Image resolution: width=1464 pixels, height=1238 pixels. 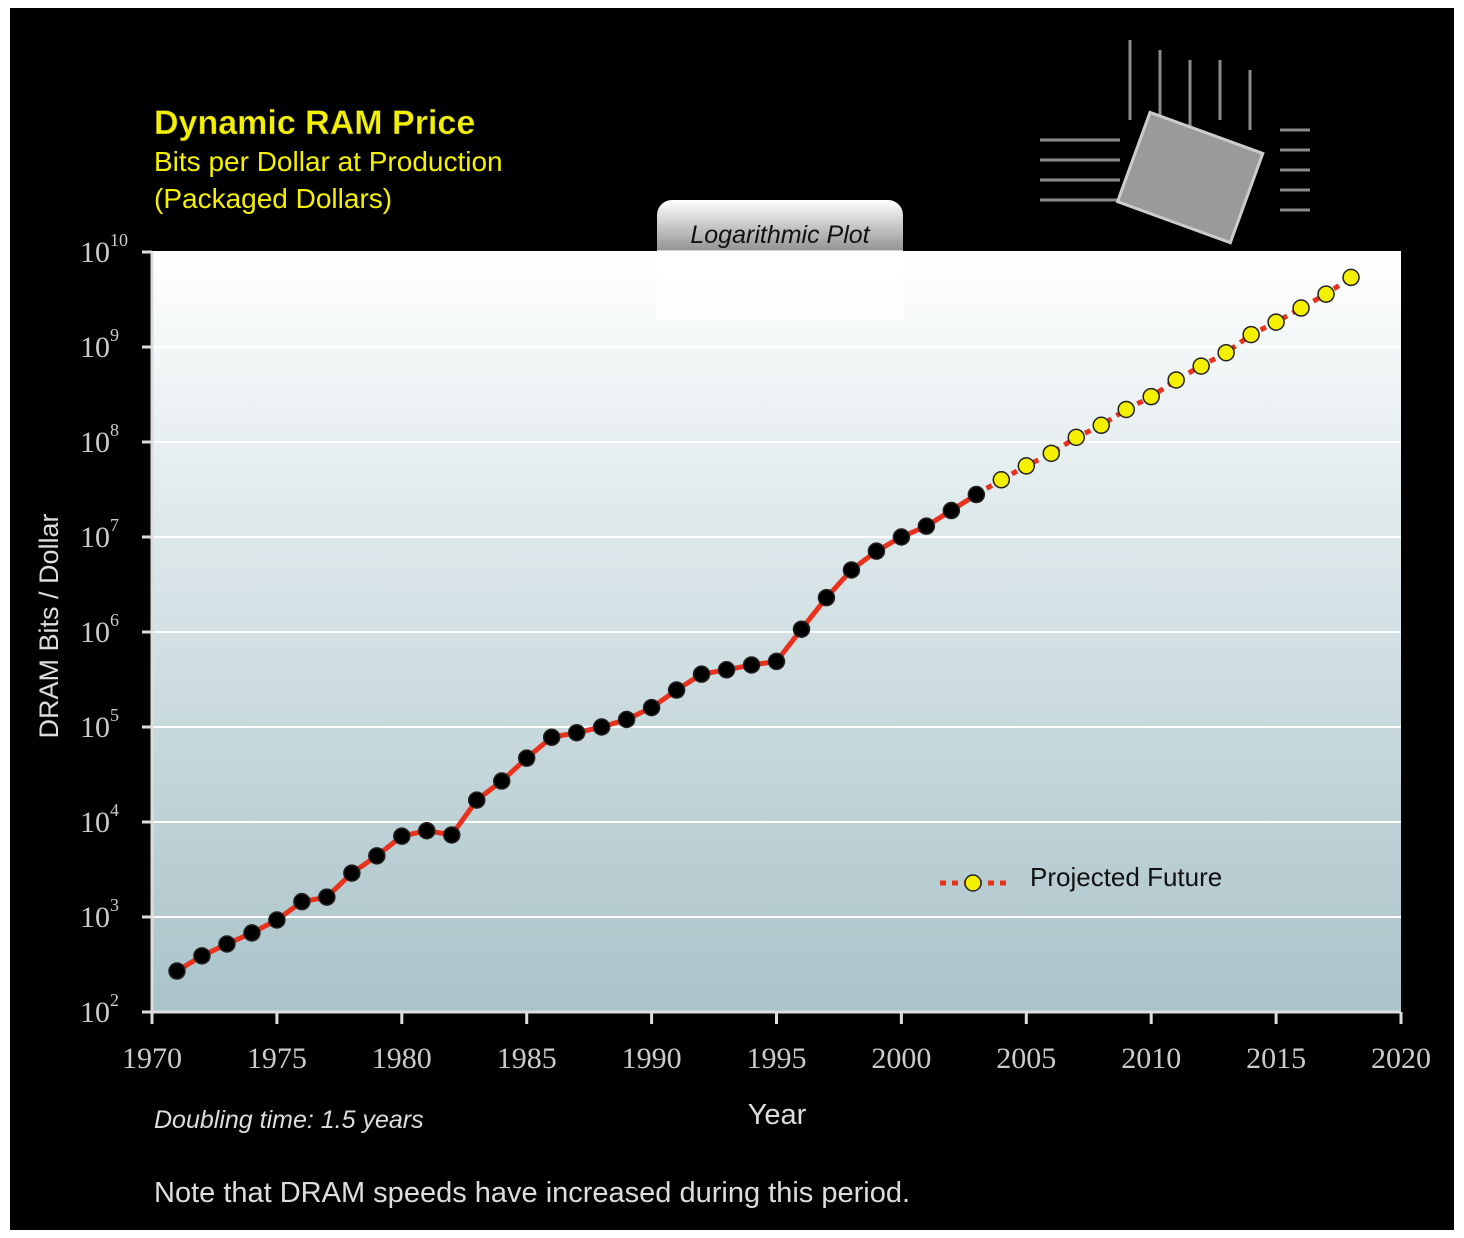 I want to click on y-tick-exponent: 10, so click(x=119, y=240).